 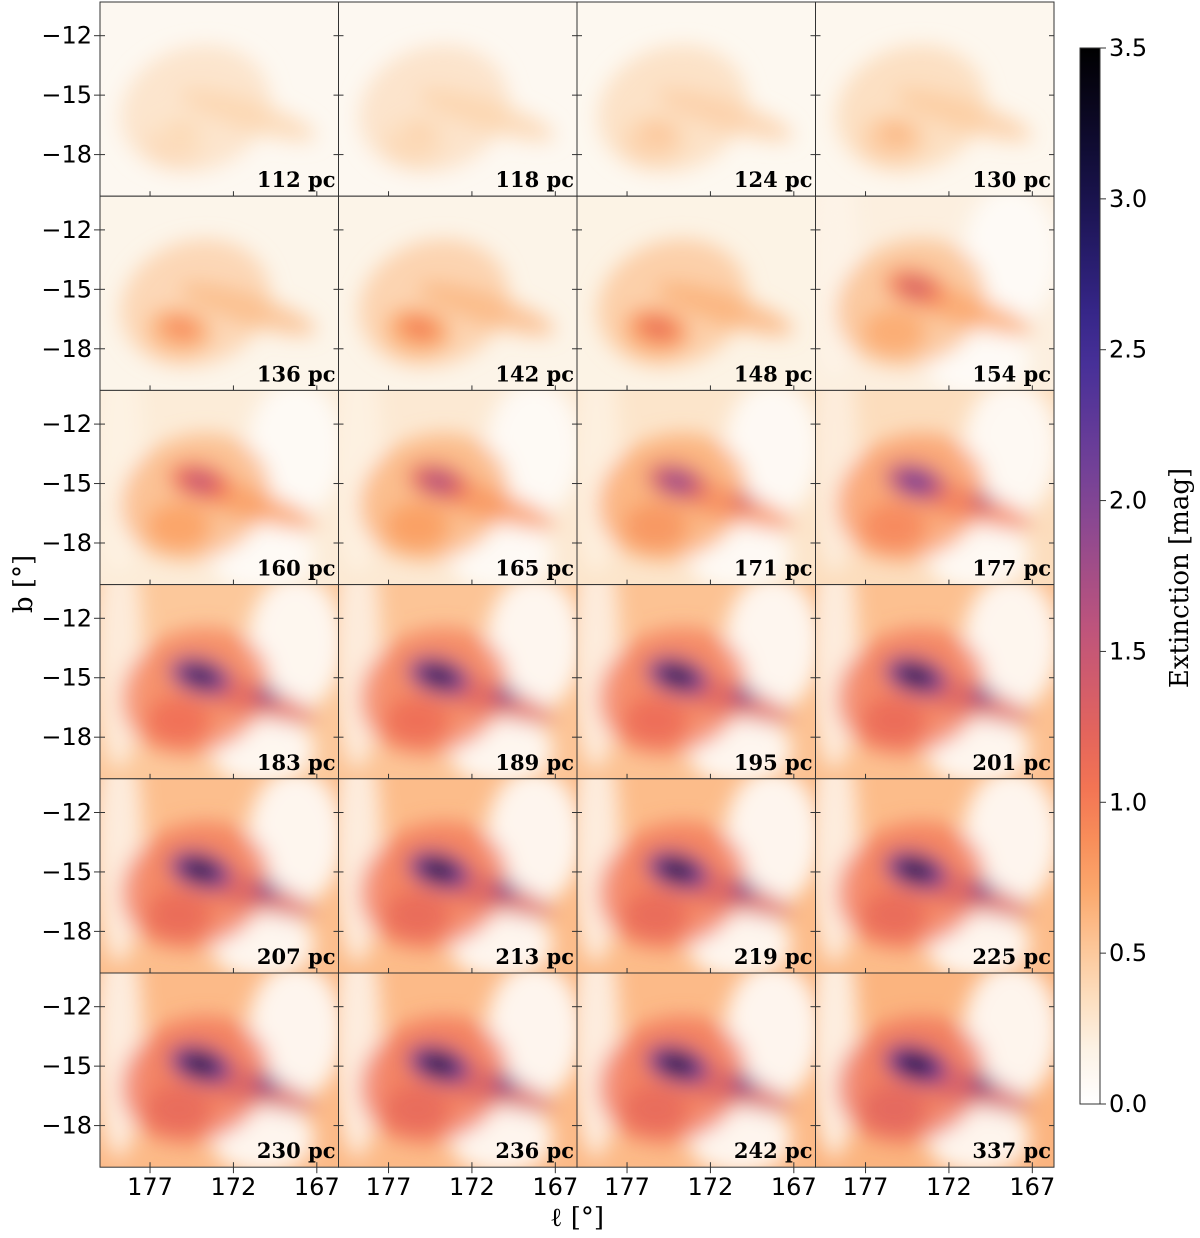 What do you see at coordinates (219, 876) in the screenshot?
I see `panel-207-pc: 207 pc` at bounding box center [219, 876].